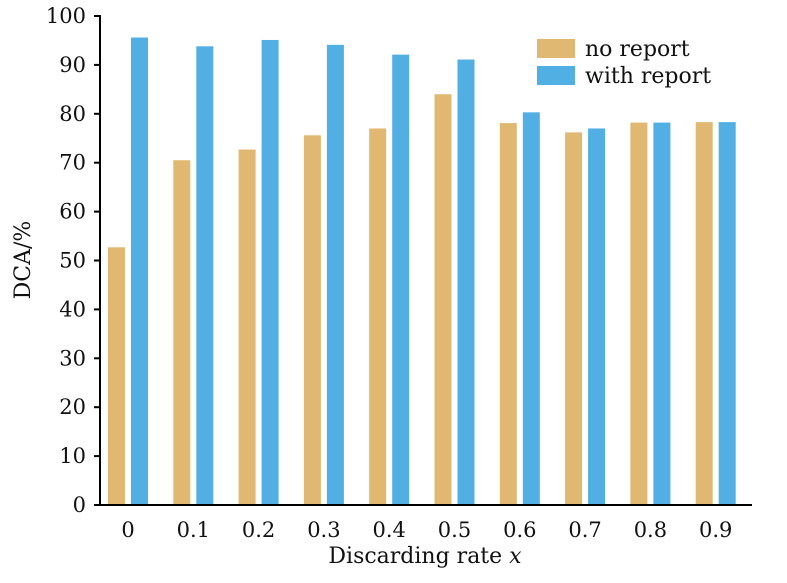  I want to click on x-tick-label: 0.9, so click(715, 530).